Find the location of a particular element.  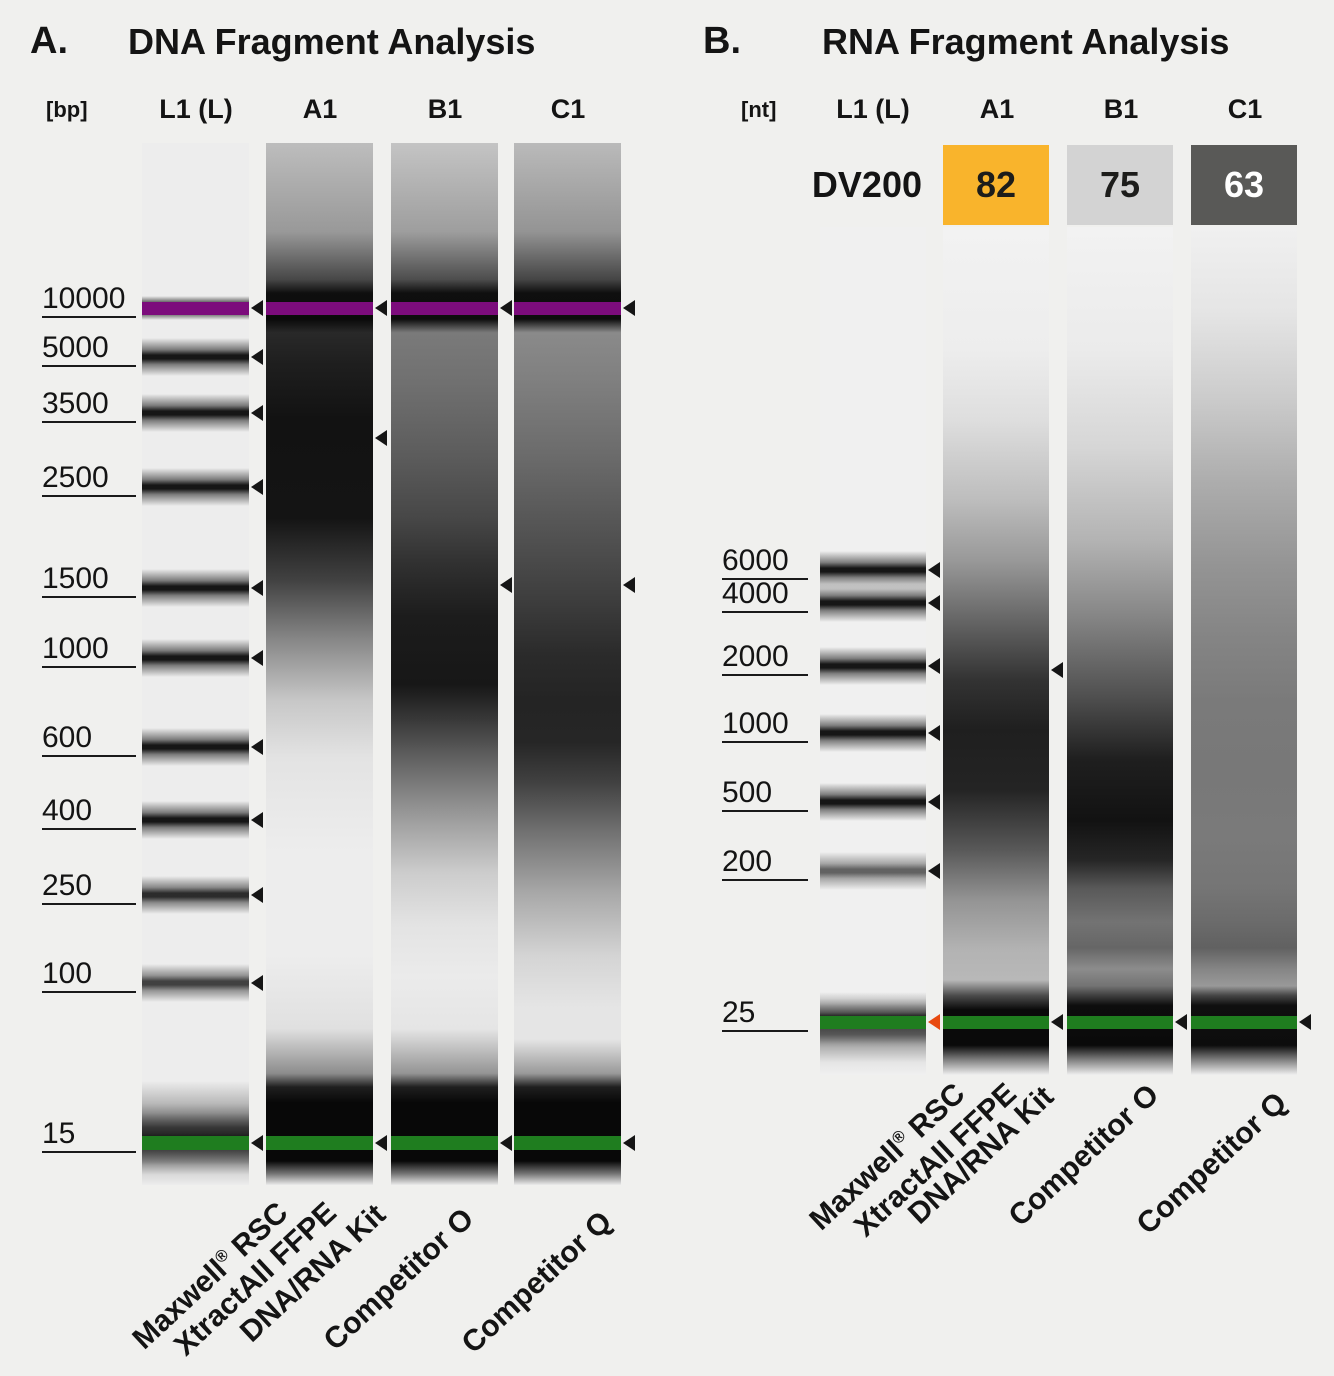

band-size-label-400: 400 is located at coordinates (89, 812).